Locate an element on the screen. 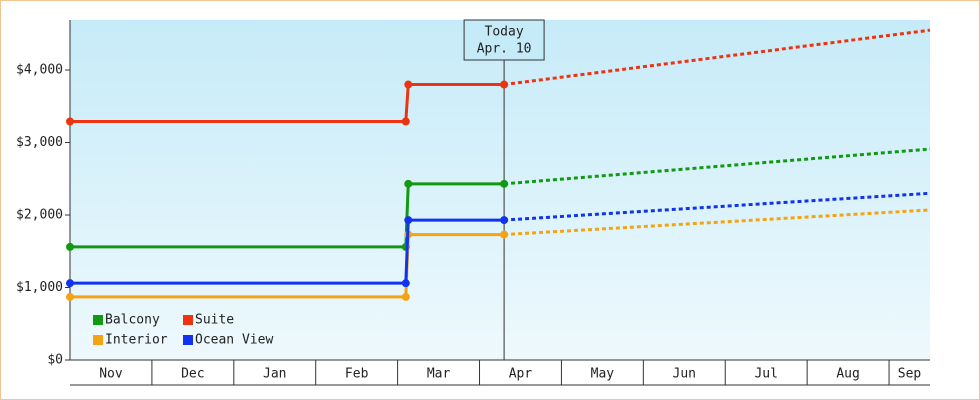 The image size is (980, 400). y-tick-label: $2,000 is located at coordinates (39, 215).